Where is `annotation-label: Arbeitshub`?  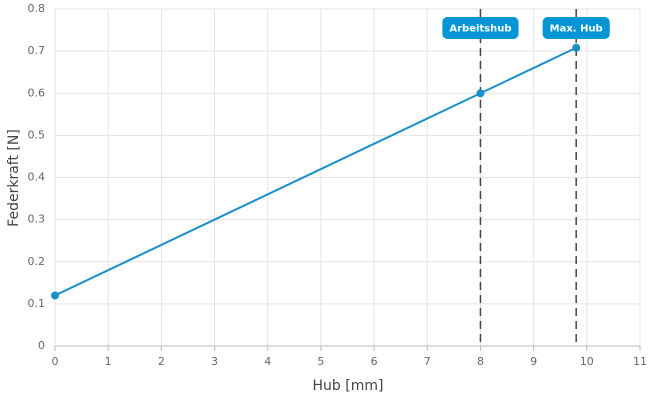 annotation-label: Arbeitshub is located at coordinates (480, 28).